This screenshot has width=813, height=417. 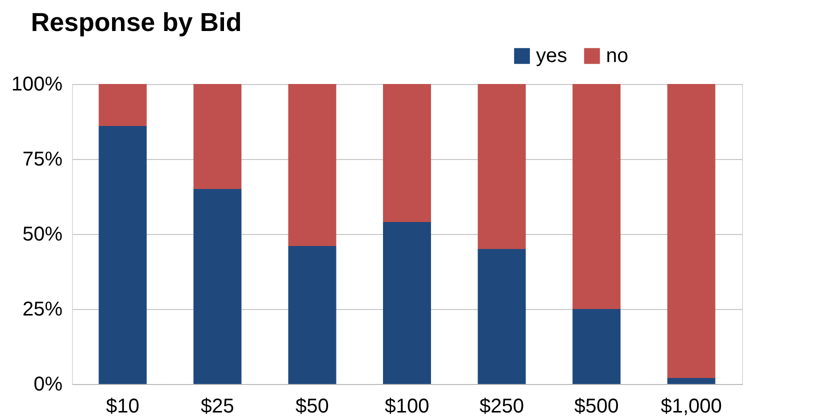 I want to click on y-tick-label: 0%, so click(x=48, y=385).